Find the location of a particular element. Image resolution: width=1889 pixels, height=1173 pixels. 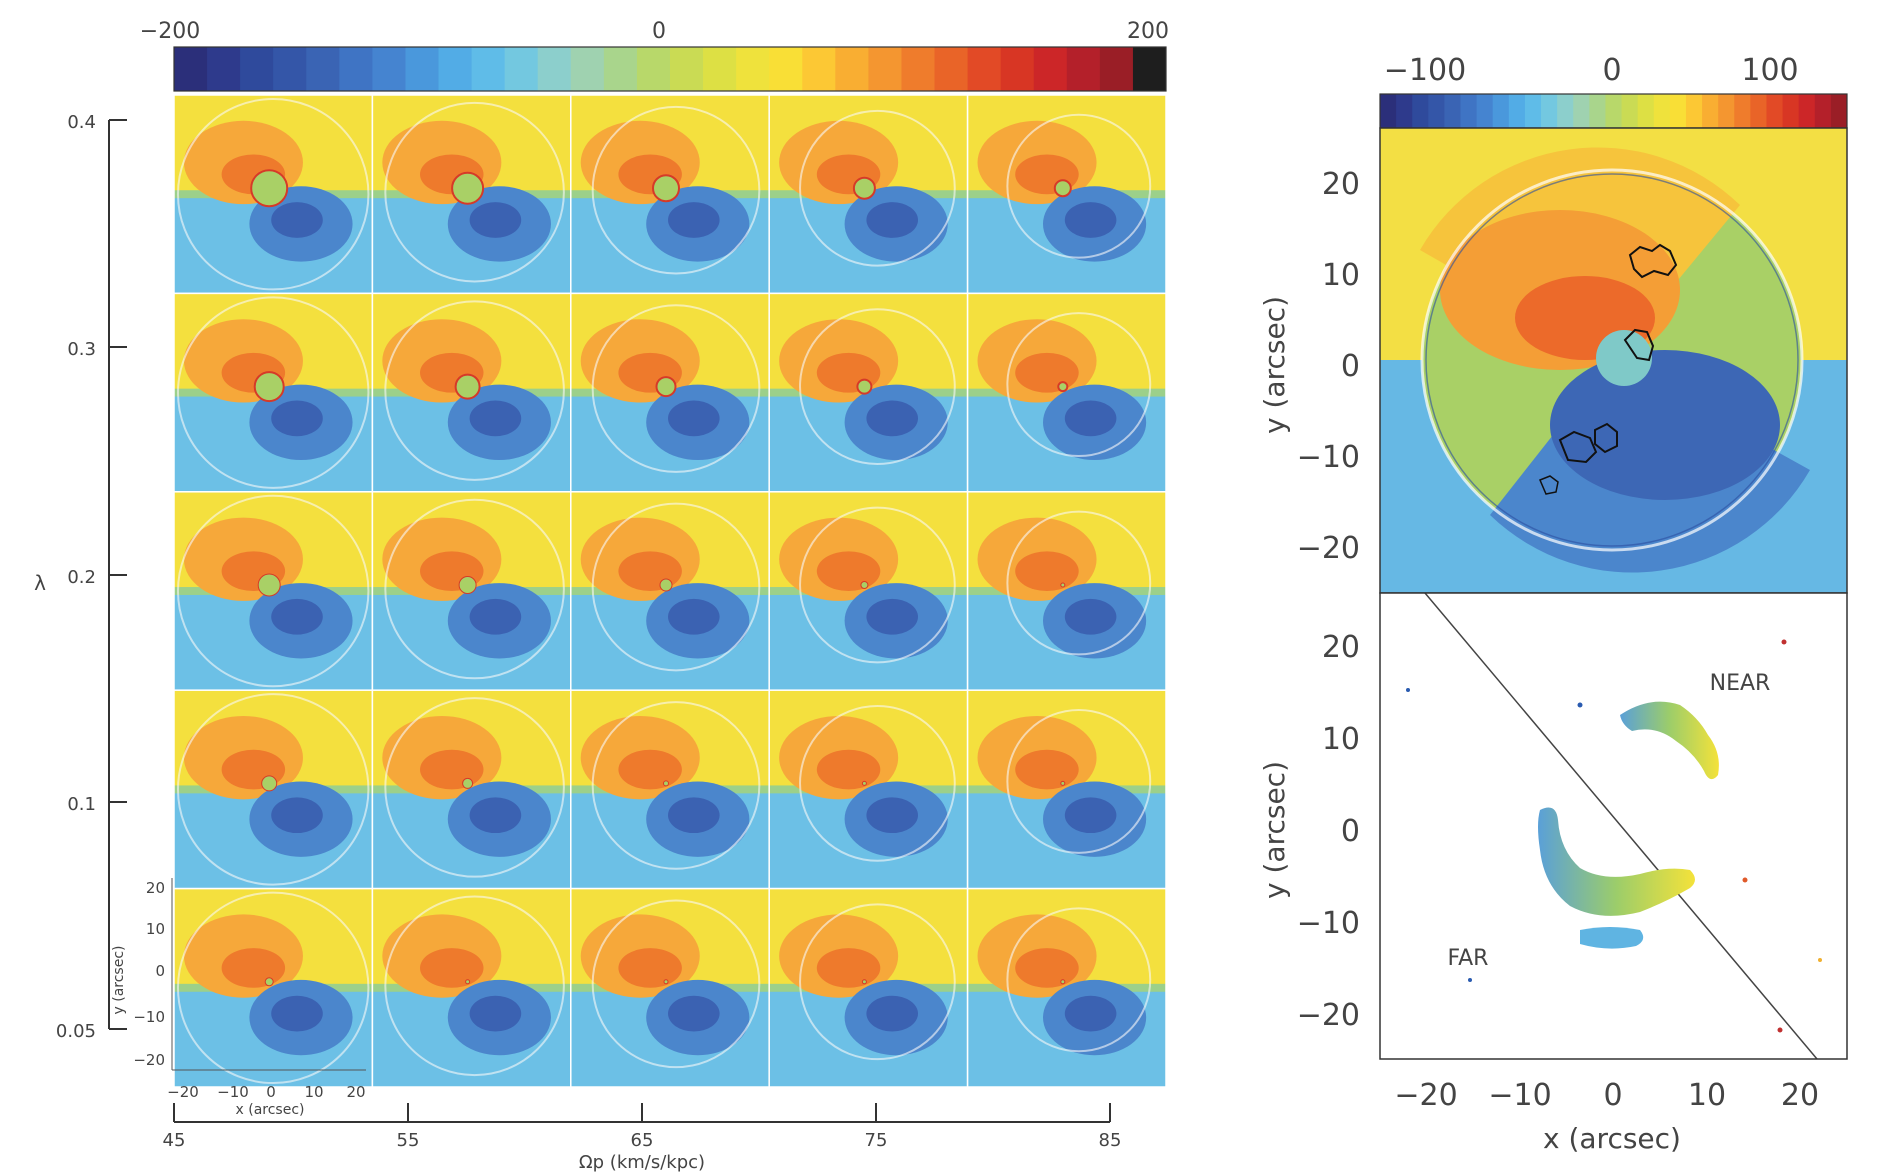

left-colorbar is located at coordinates (670, 69).